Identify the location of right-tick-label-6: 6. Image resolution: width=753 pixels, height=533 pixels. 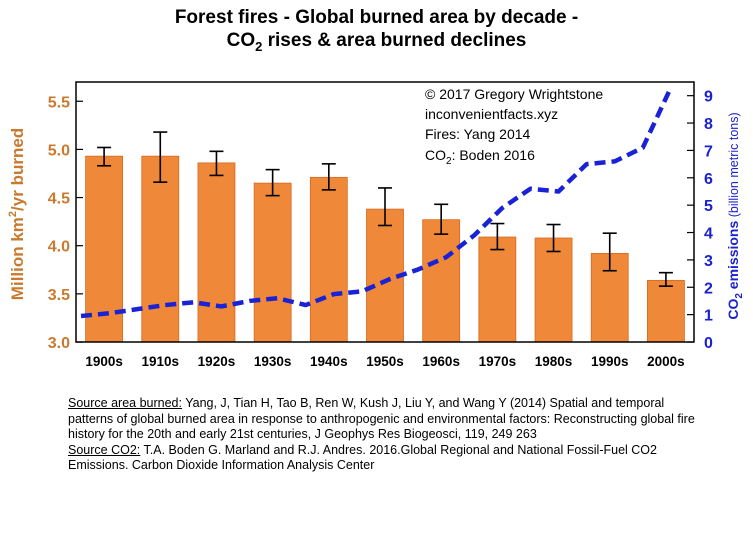
(708, 179).